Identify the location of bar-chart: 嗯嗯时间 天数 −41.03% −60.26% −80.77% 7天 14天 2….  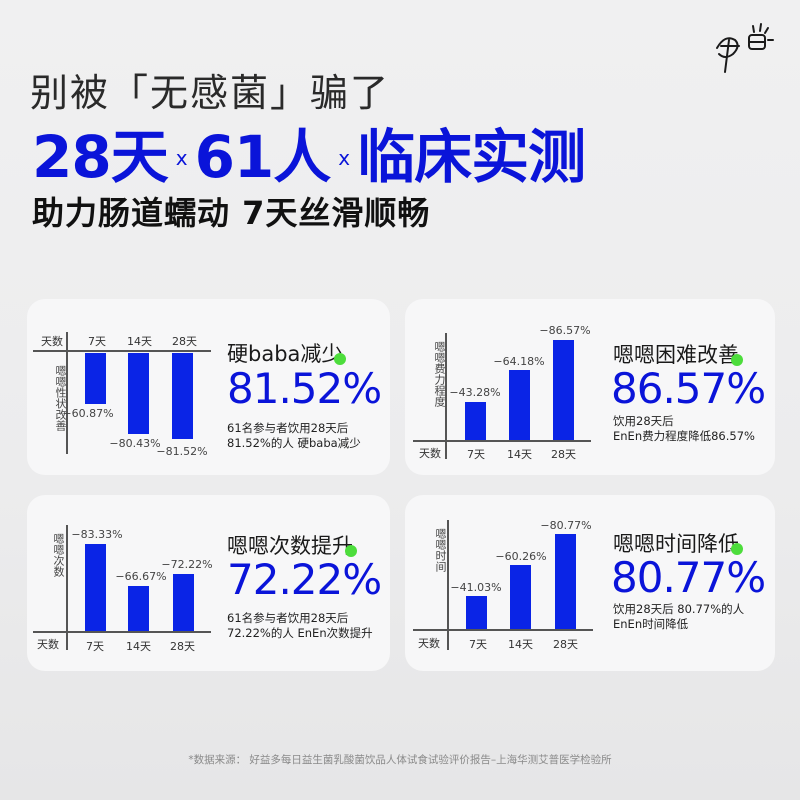
(500, 583).